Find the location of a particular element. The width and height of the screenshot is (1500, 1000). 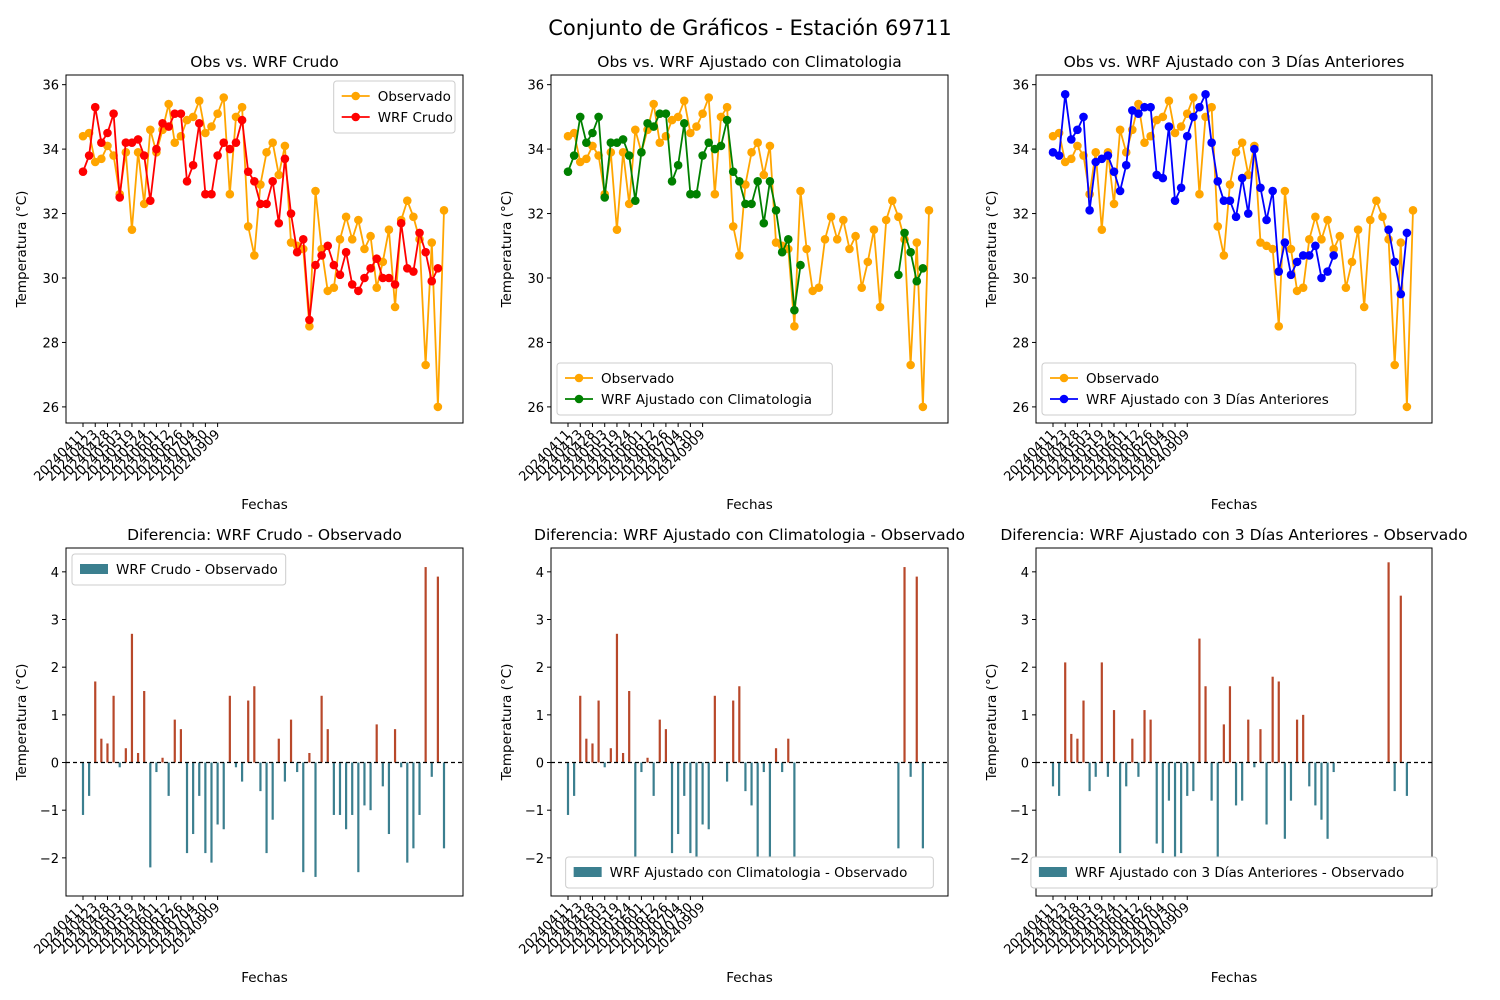

x-axis-label: Fechas is located at coordinates (1234, 978).